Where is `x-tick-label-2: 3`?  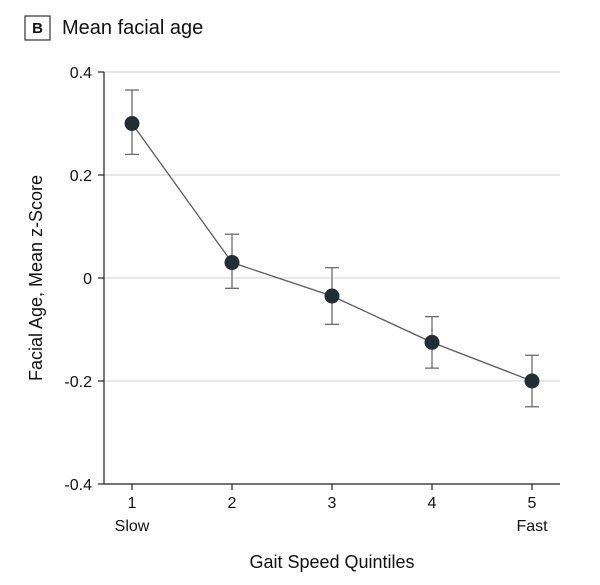
x-tick-label-2: 3 is located at coordinates (332, 503).